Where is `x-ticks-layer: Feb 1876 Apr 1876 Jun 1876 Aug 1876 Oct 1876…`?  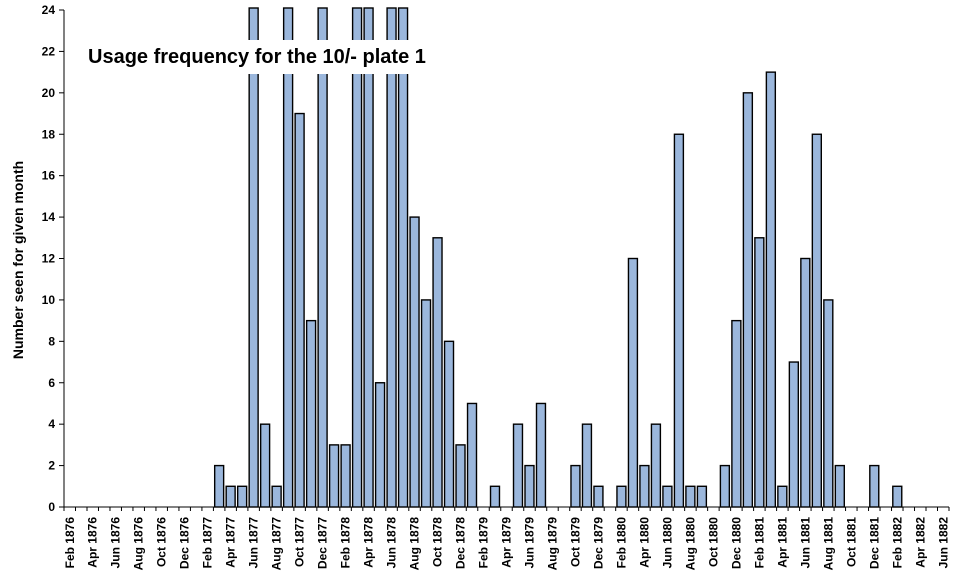
x-ticks-layer: Feb 1876 Apr 1876 Jun 1876 Aug 1876 Oct 1876… is located at coordinates (506, 539).